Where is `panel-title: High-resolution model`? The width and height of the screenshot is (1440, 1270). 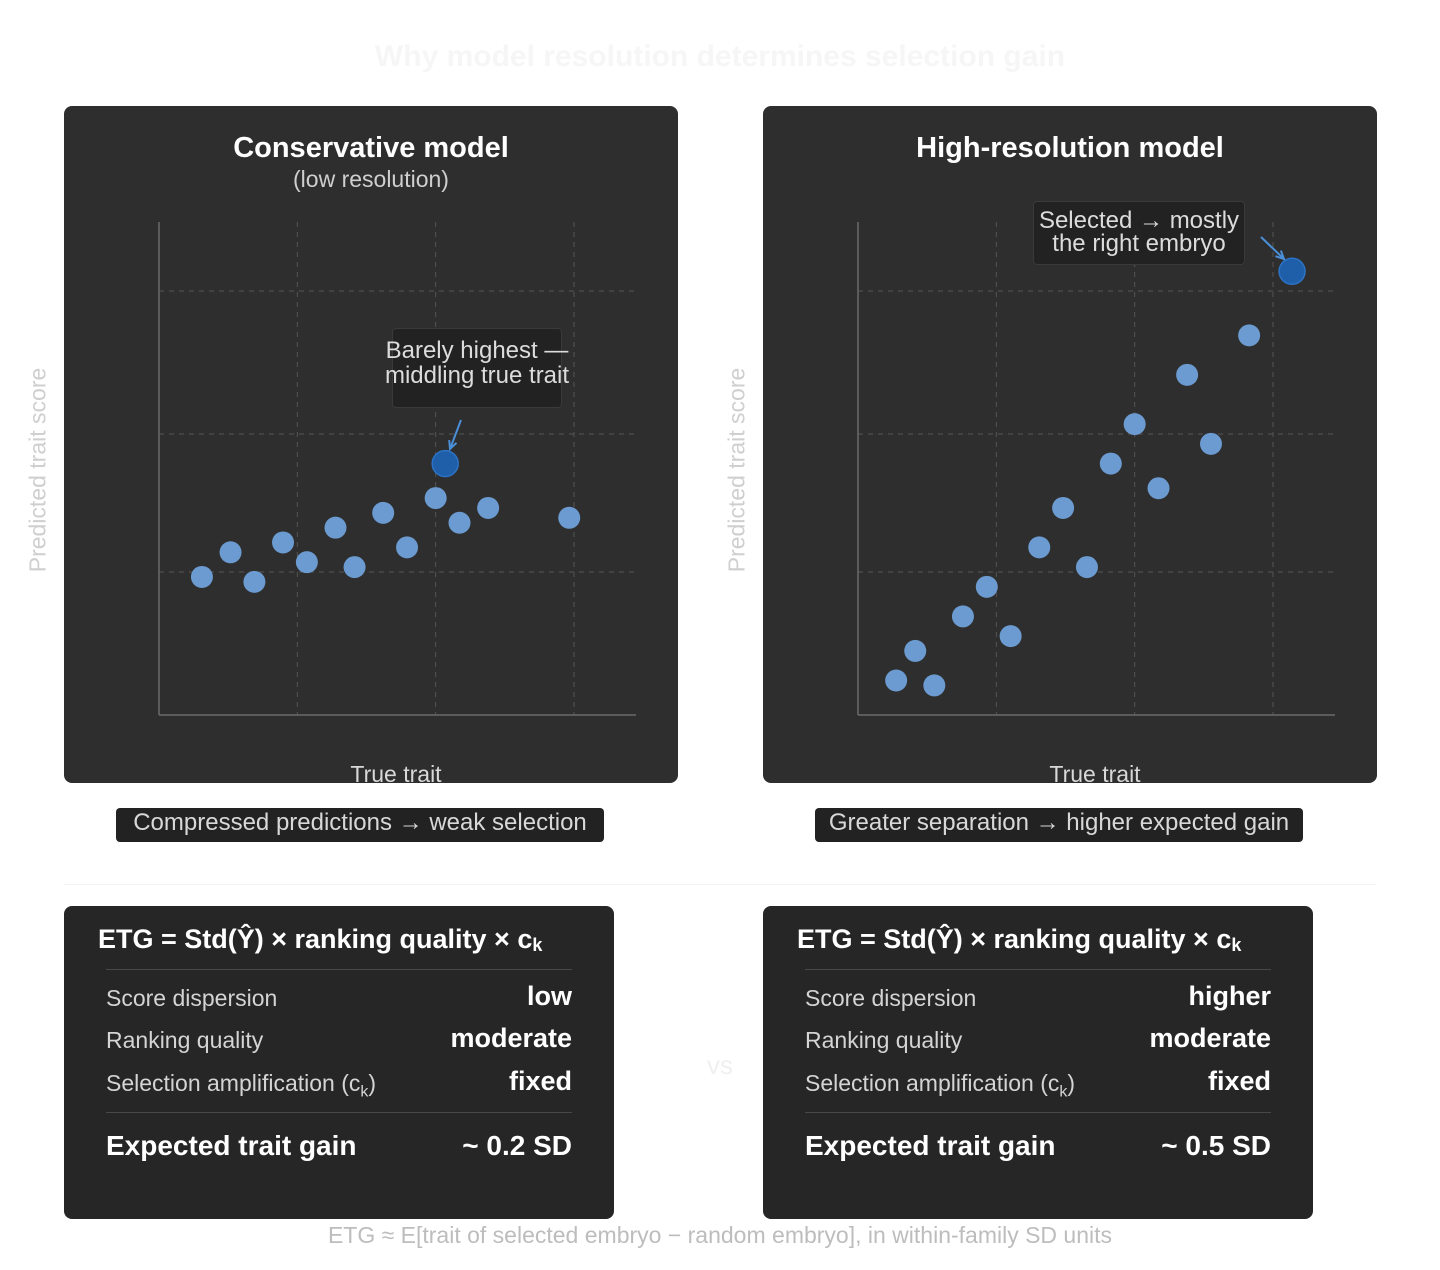
panel-title: High-resolution model is located at coordinates (1070, 148).